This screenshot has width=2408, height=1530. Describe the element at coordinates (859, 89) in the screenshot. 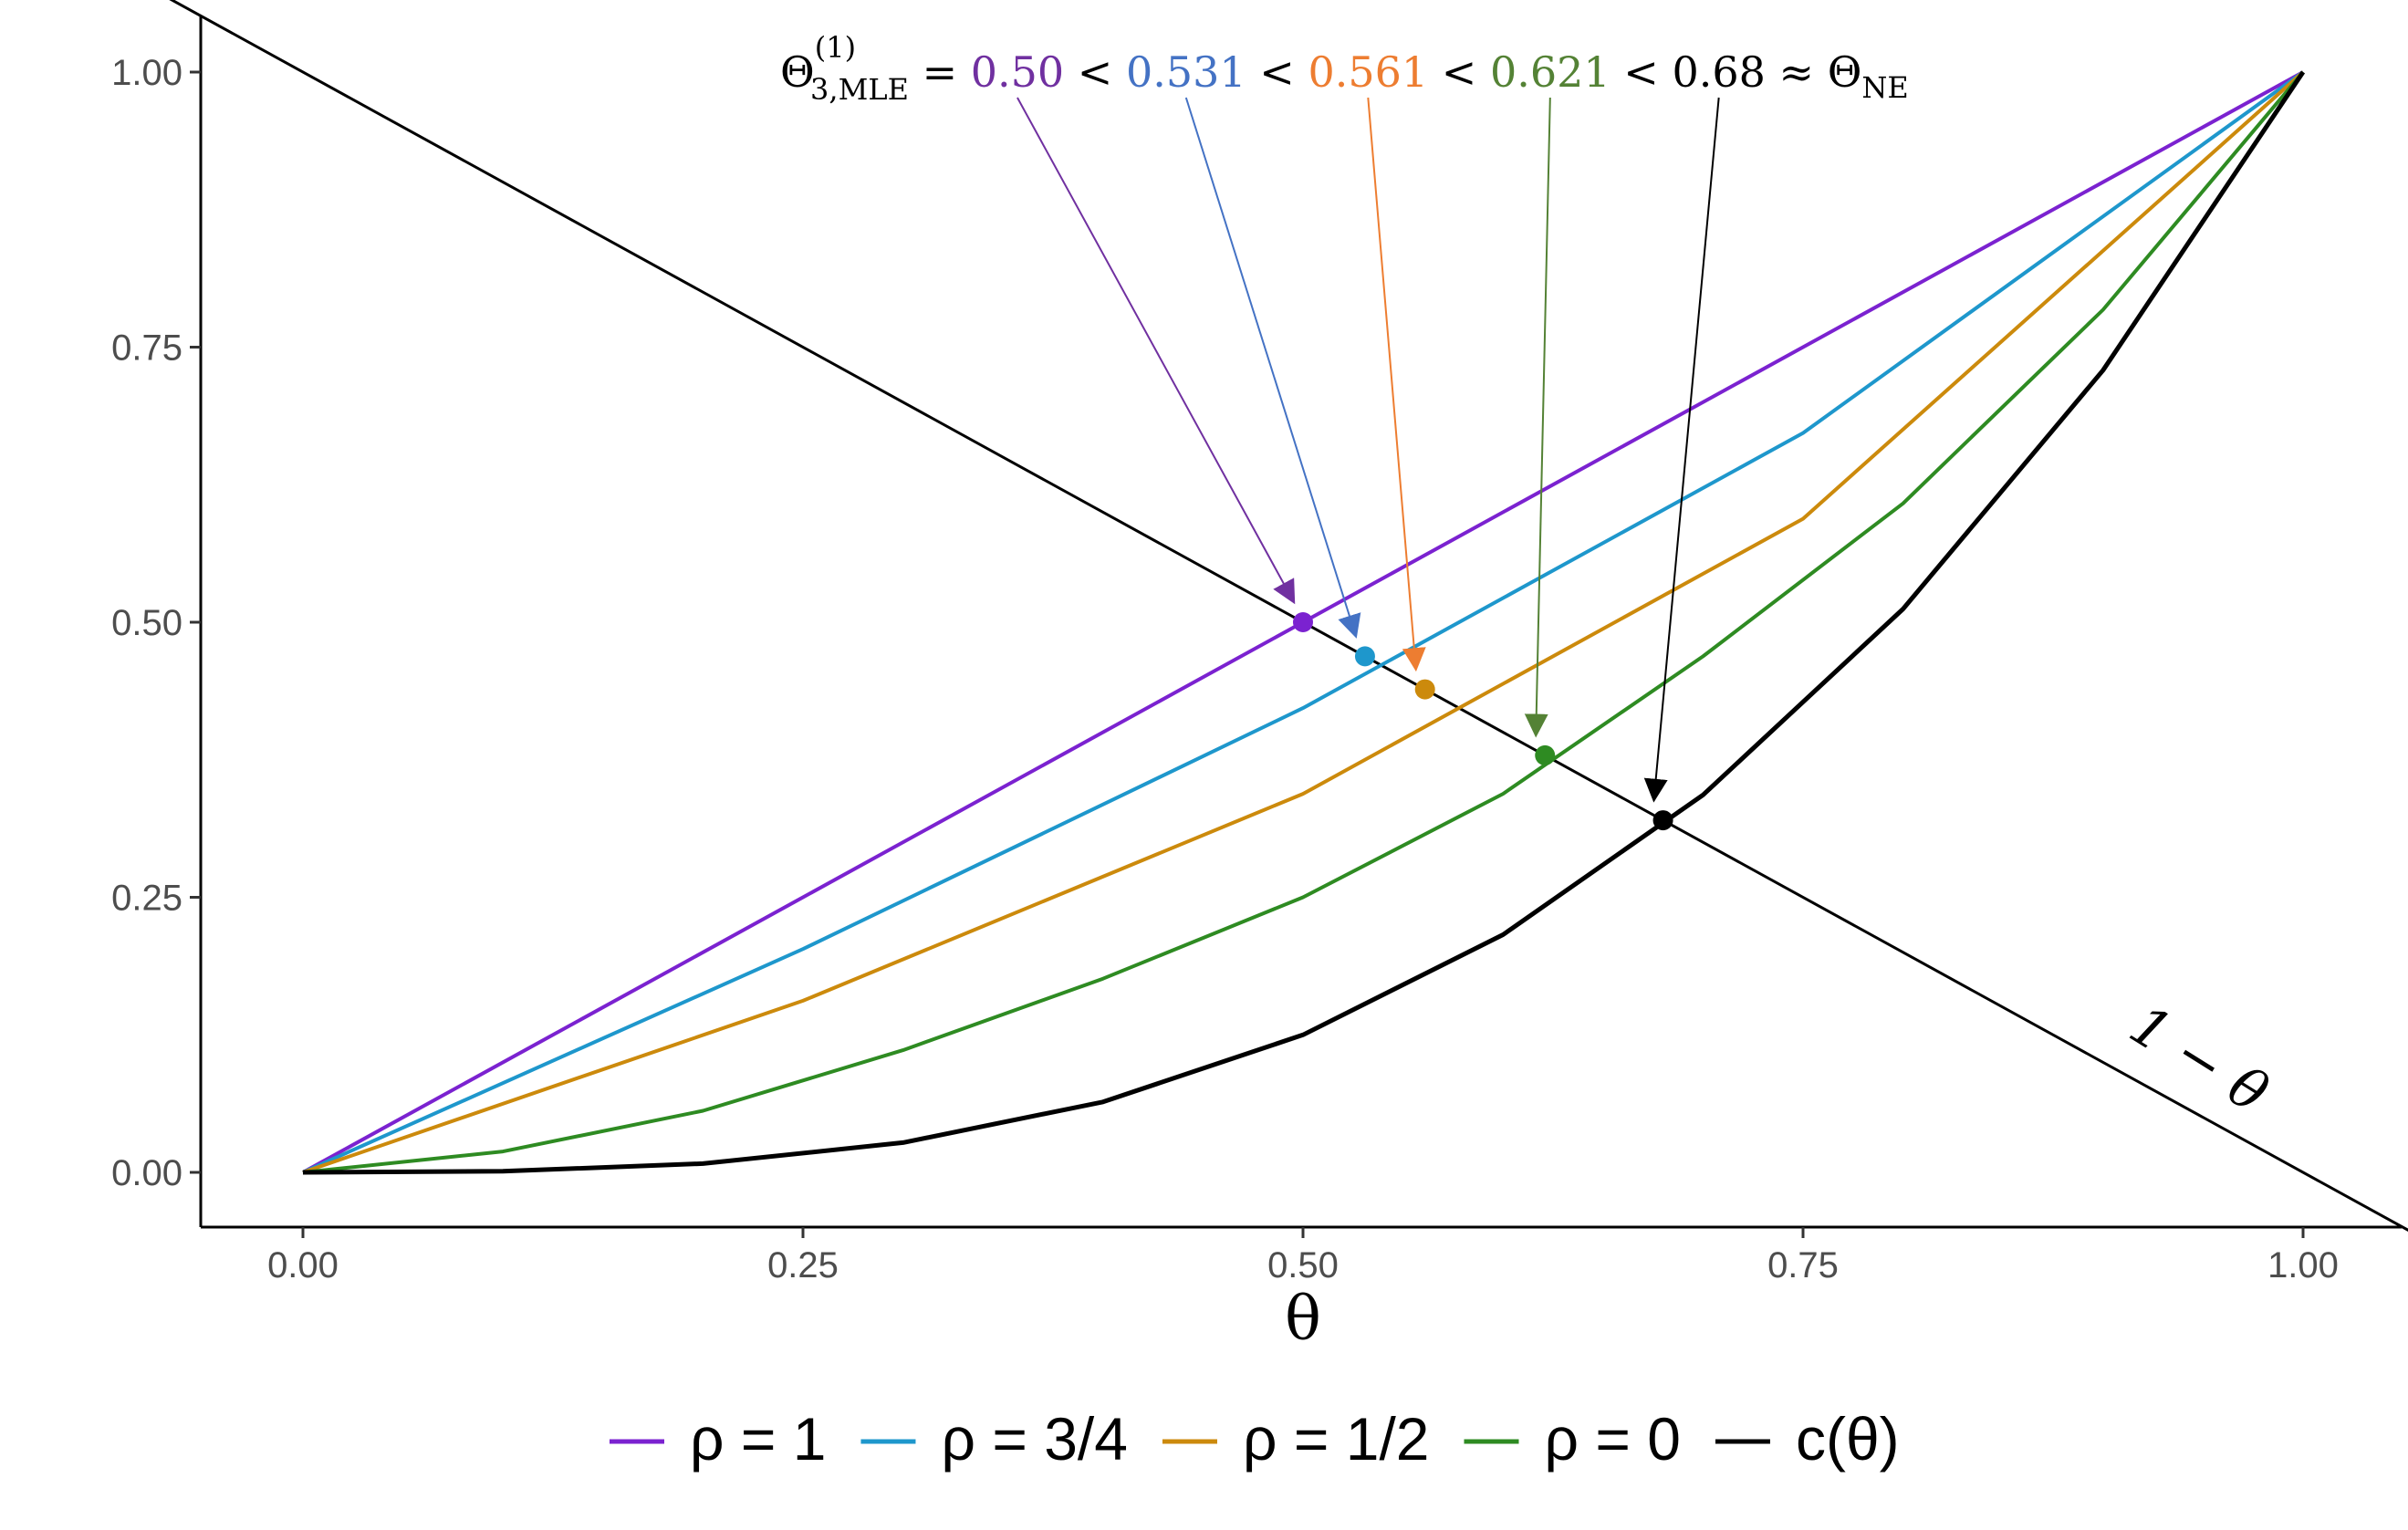

I see `annotation-subscript: 3,MLE` at that location.